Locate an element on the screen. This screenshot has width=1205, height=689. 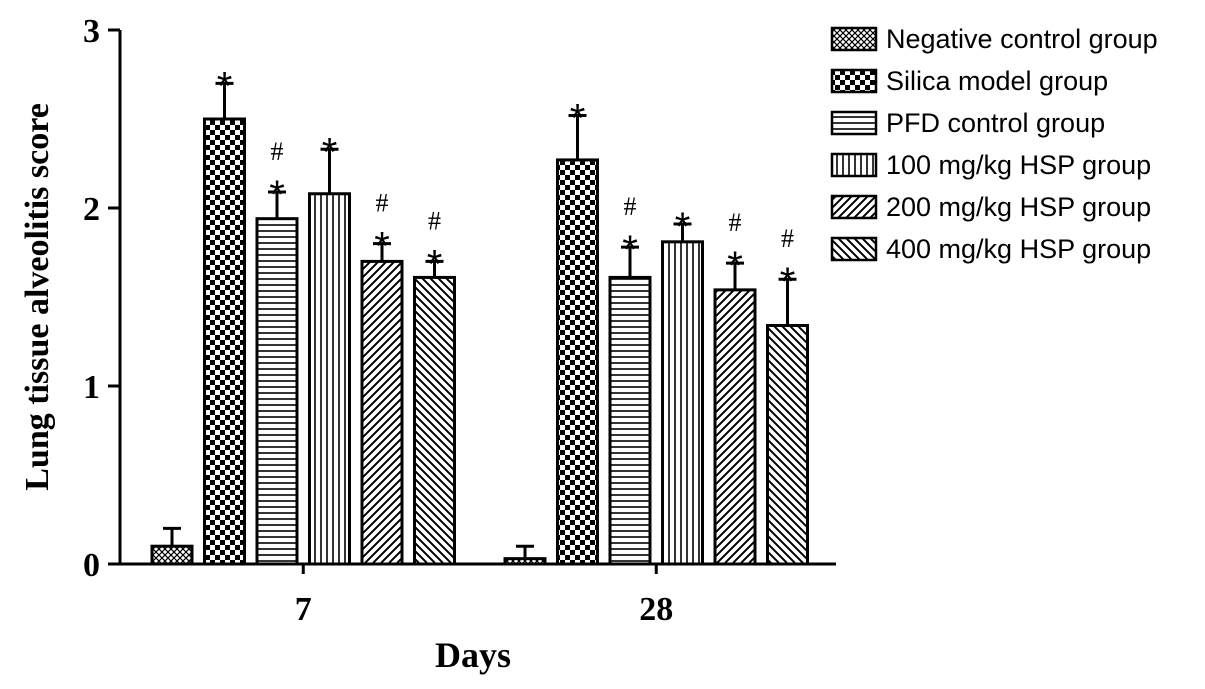
legend-item: 200 mg/kg HSP group is located at coordinates (990, 207).